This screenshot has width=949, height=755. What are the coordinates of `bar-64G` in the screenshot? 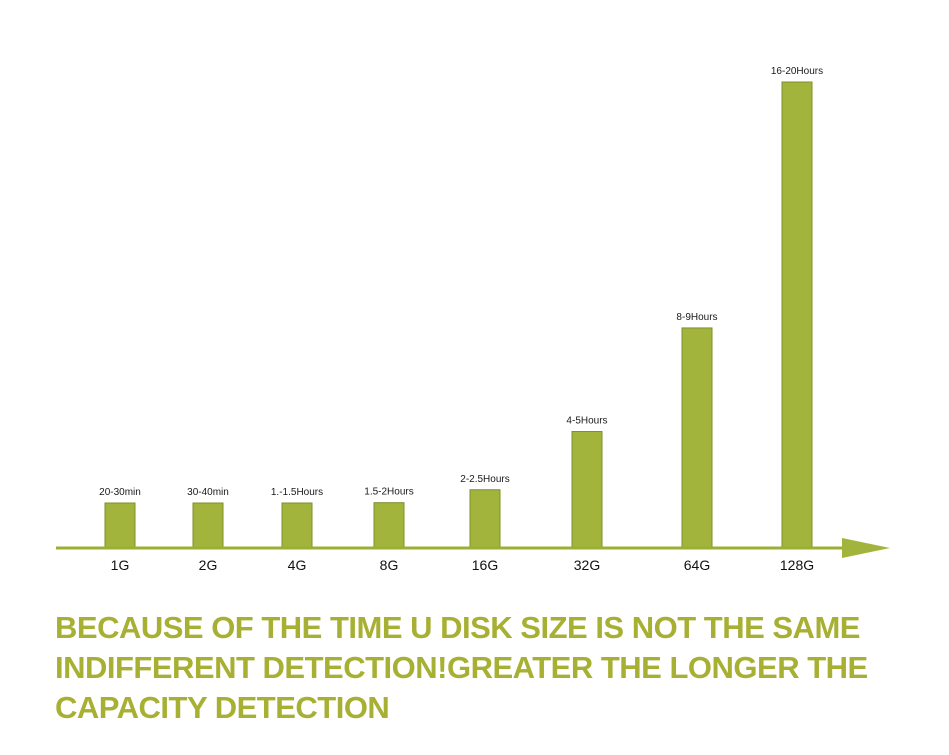 It's located at (697, 438).